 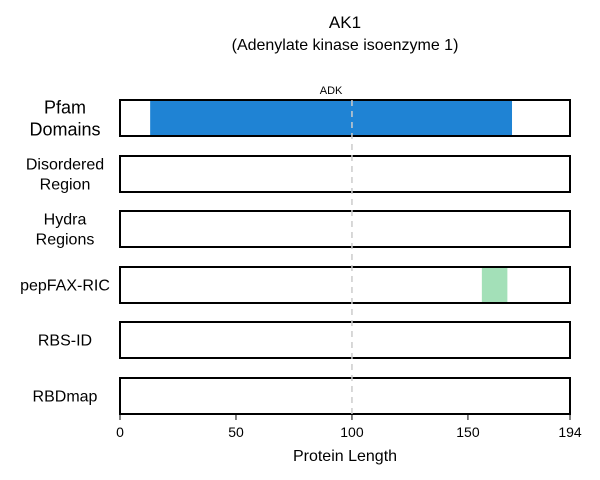 What do you see at coordinates (570, 432) in the screenshot?
I see `x-tick-label: 194` at bounding box center [570, 432].